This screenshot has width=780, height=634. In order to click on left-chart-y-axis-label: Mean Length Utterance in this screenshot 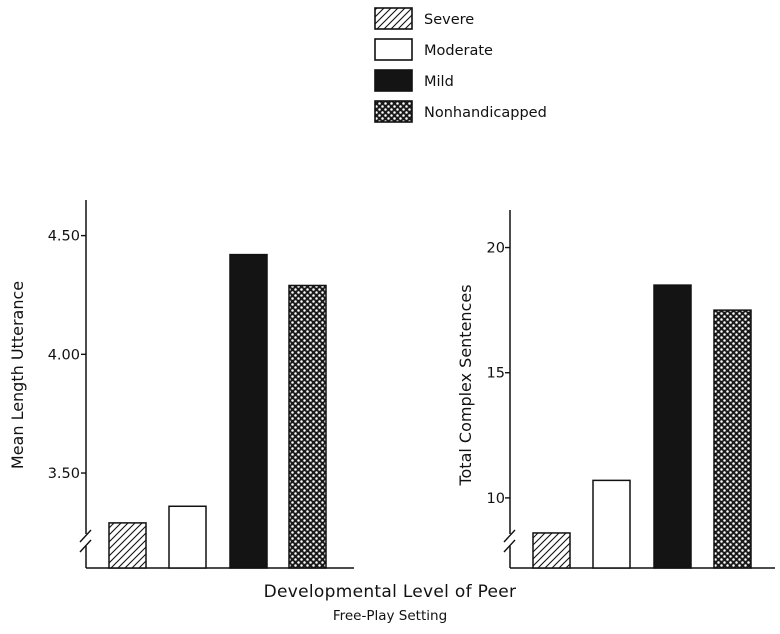, I will do `click(17, 375)`.